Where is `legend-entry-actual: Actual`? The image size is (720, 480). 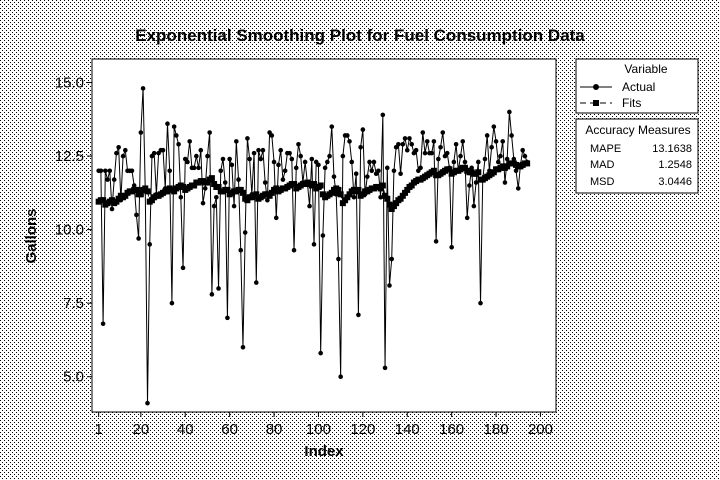 legend-entry-actual: Actual is located at coordinates (617, 87).